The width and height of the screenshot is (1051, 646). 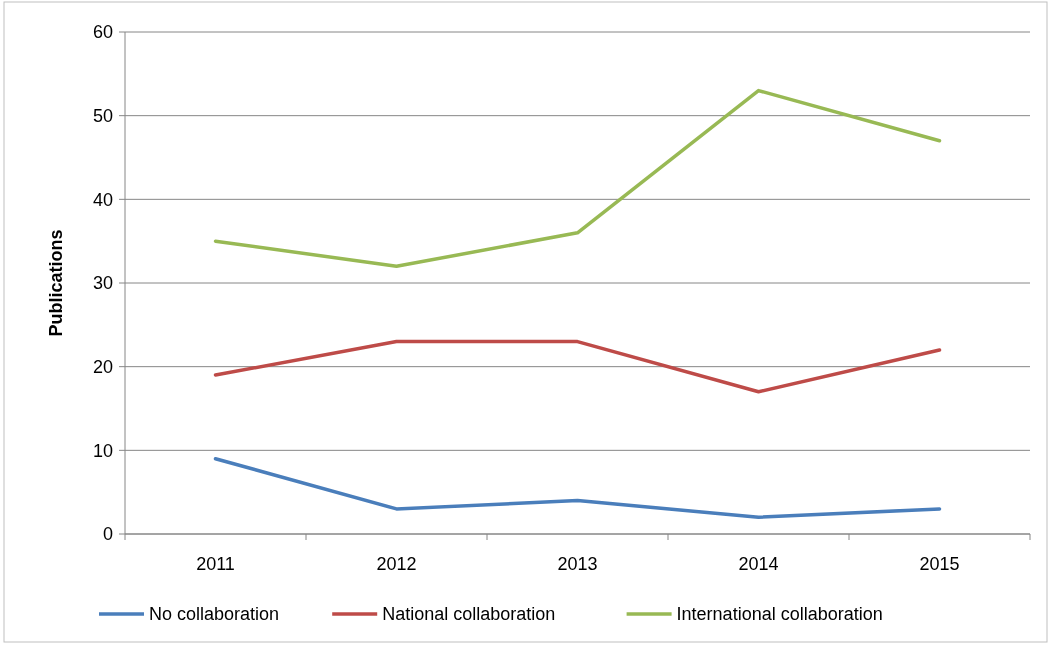 I want to click on y-tick-label: 0, so click(x=107, y=534).